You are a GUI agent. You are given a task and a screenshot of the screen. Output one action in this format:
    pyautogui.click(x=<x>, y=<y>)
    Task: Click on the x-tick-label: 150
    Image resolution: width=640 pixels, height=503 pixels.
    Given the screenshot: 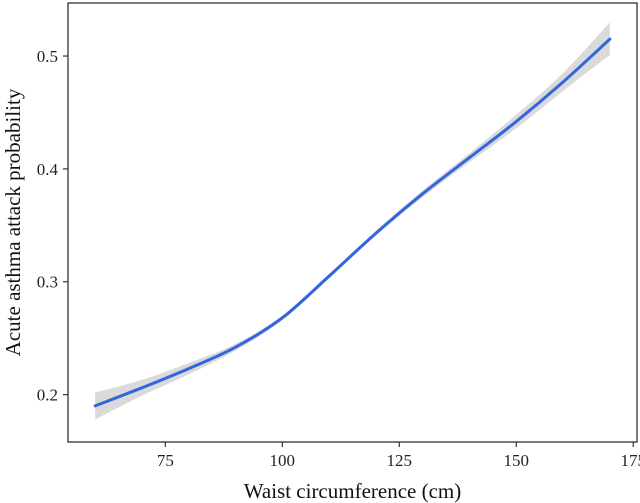 What is the action you would take?
    pyautogui.click(x=517, y=460)
    